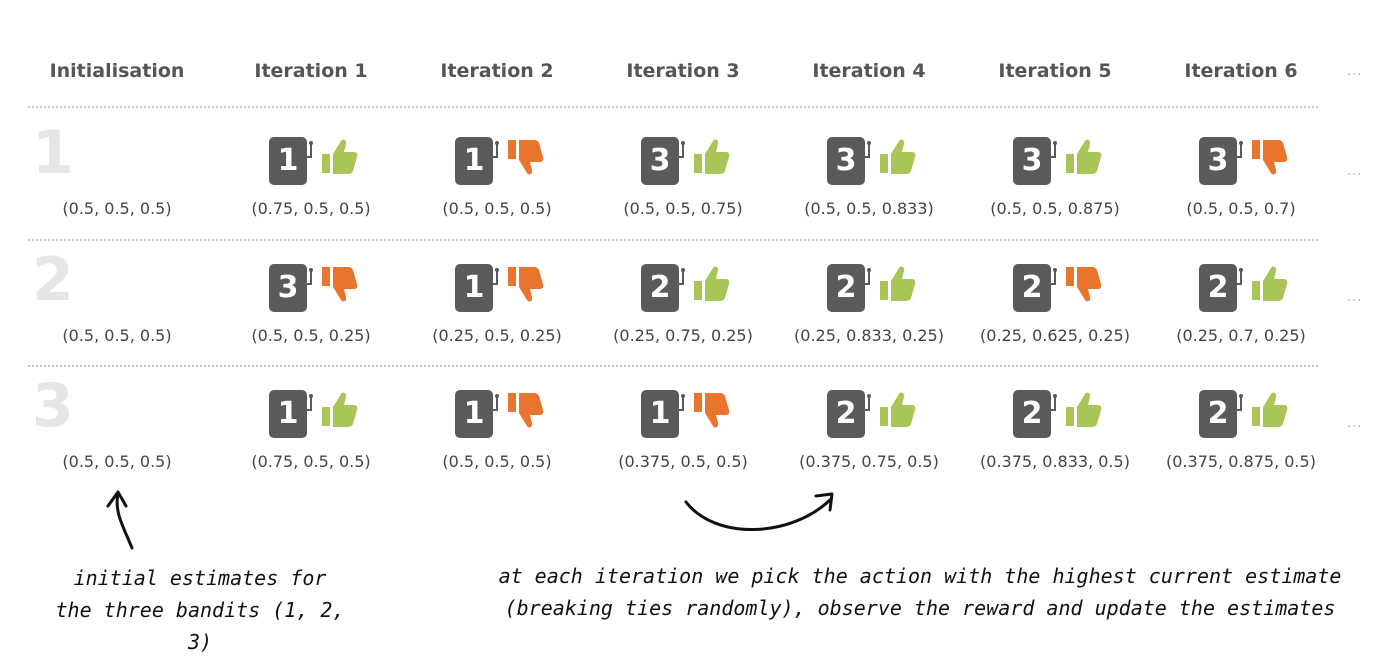 The height and width of the screenshot is (658, 1400). What do you see at coordinates (1055, 335) in the screenshot?
I see `estimate-value: (0.25, 0.625, 0.25)` at bounding box center [1055, 335].